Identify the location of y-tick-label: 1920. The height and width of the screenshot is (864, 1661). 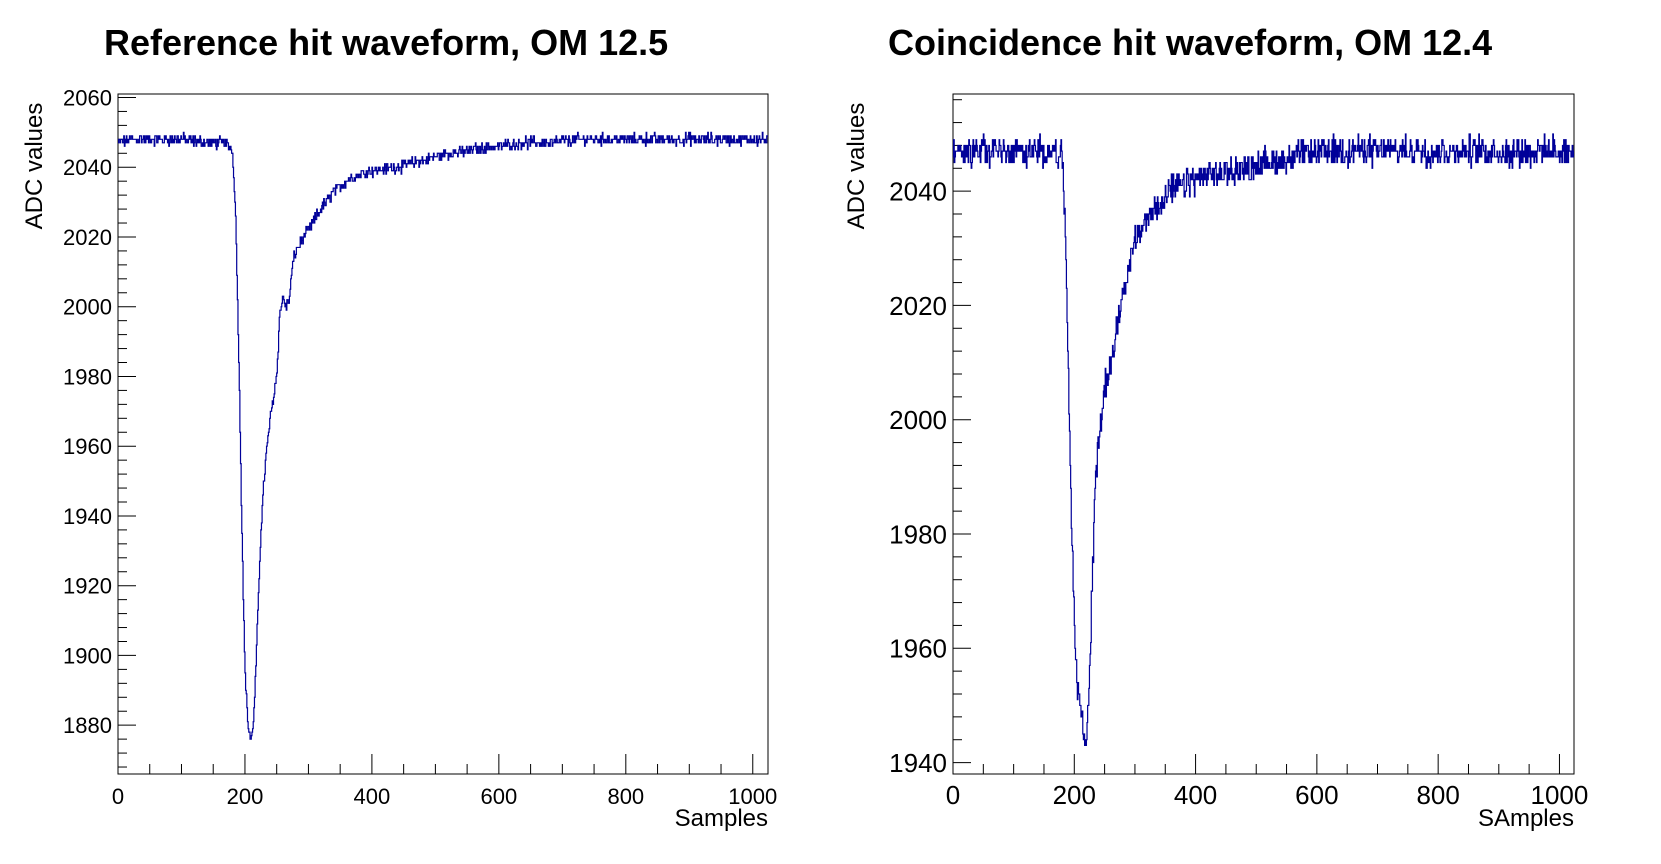
(87, 586).